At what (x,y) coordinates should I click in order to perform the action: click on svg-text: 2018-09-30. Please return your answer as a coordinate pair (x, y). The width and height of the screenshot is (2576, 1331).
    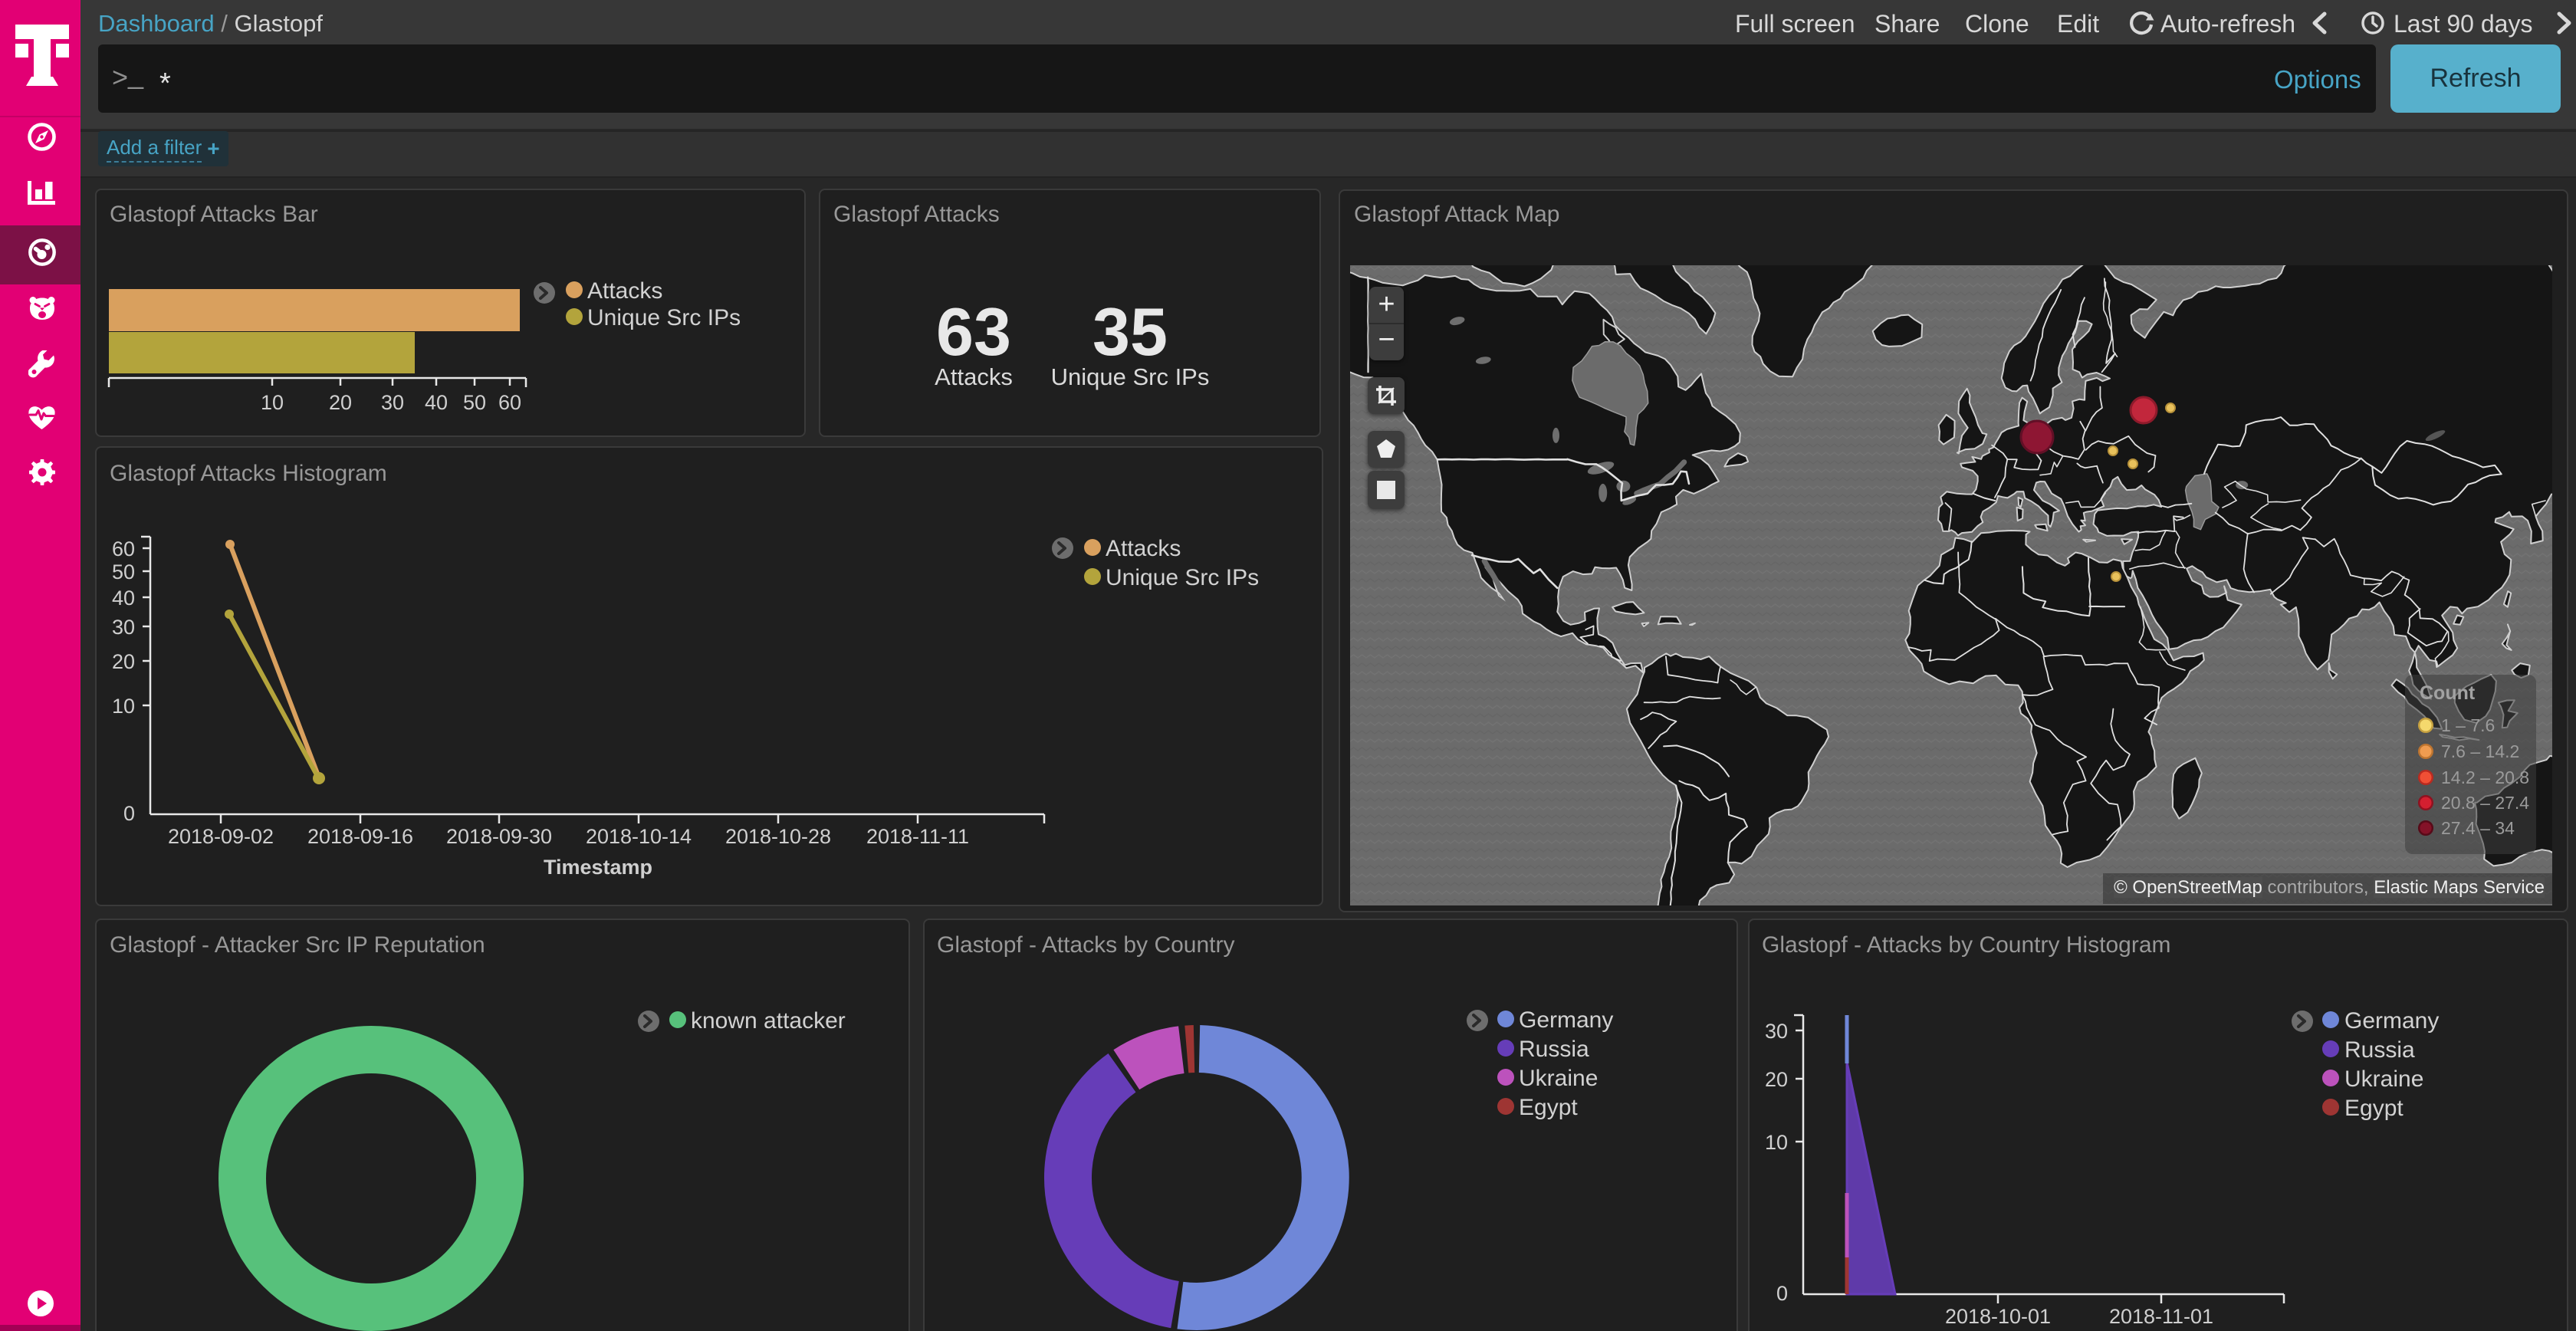
    Looking at the image, I should click on (499, 836).